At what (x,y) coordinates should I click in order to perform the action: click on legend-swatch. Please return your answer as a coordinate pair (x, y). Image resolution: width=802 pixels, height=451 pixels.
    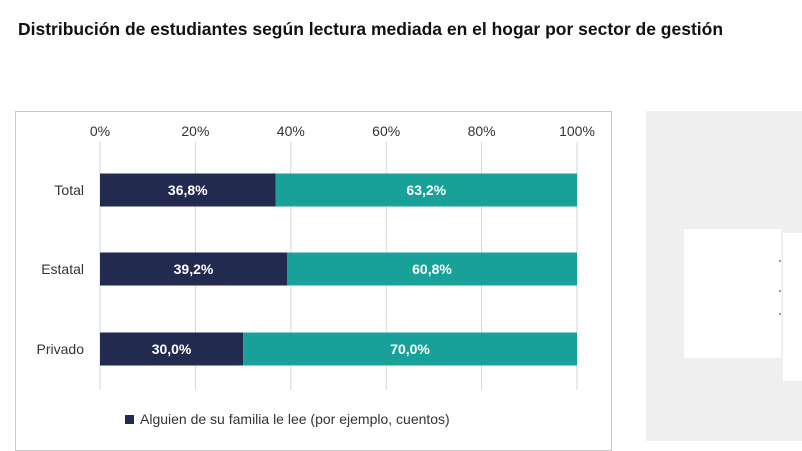
    Looking at the image, I should click on (129, 419).